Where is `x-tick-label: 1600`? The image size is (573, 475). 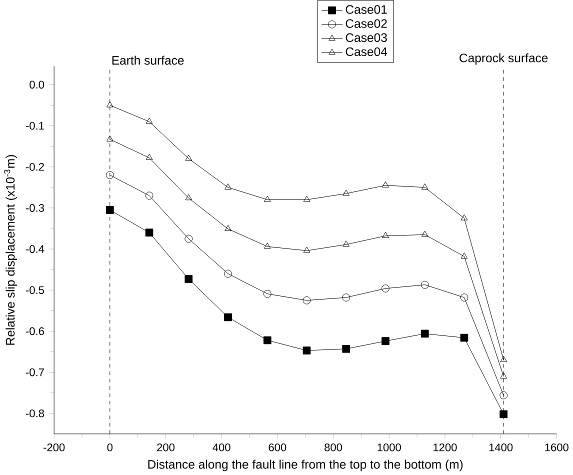 x-tick-label: 1600 is located at coordinates (556, 447).